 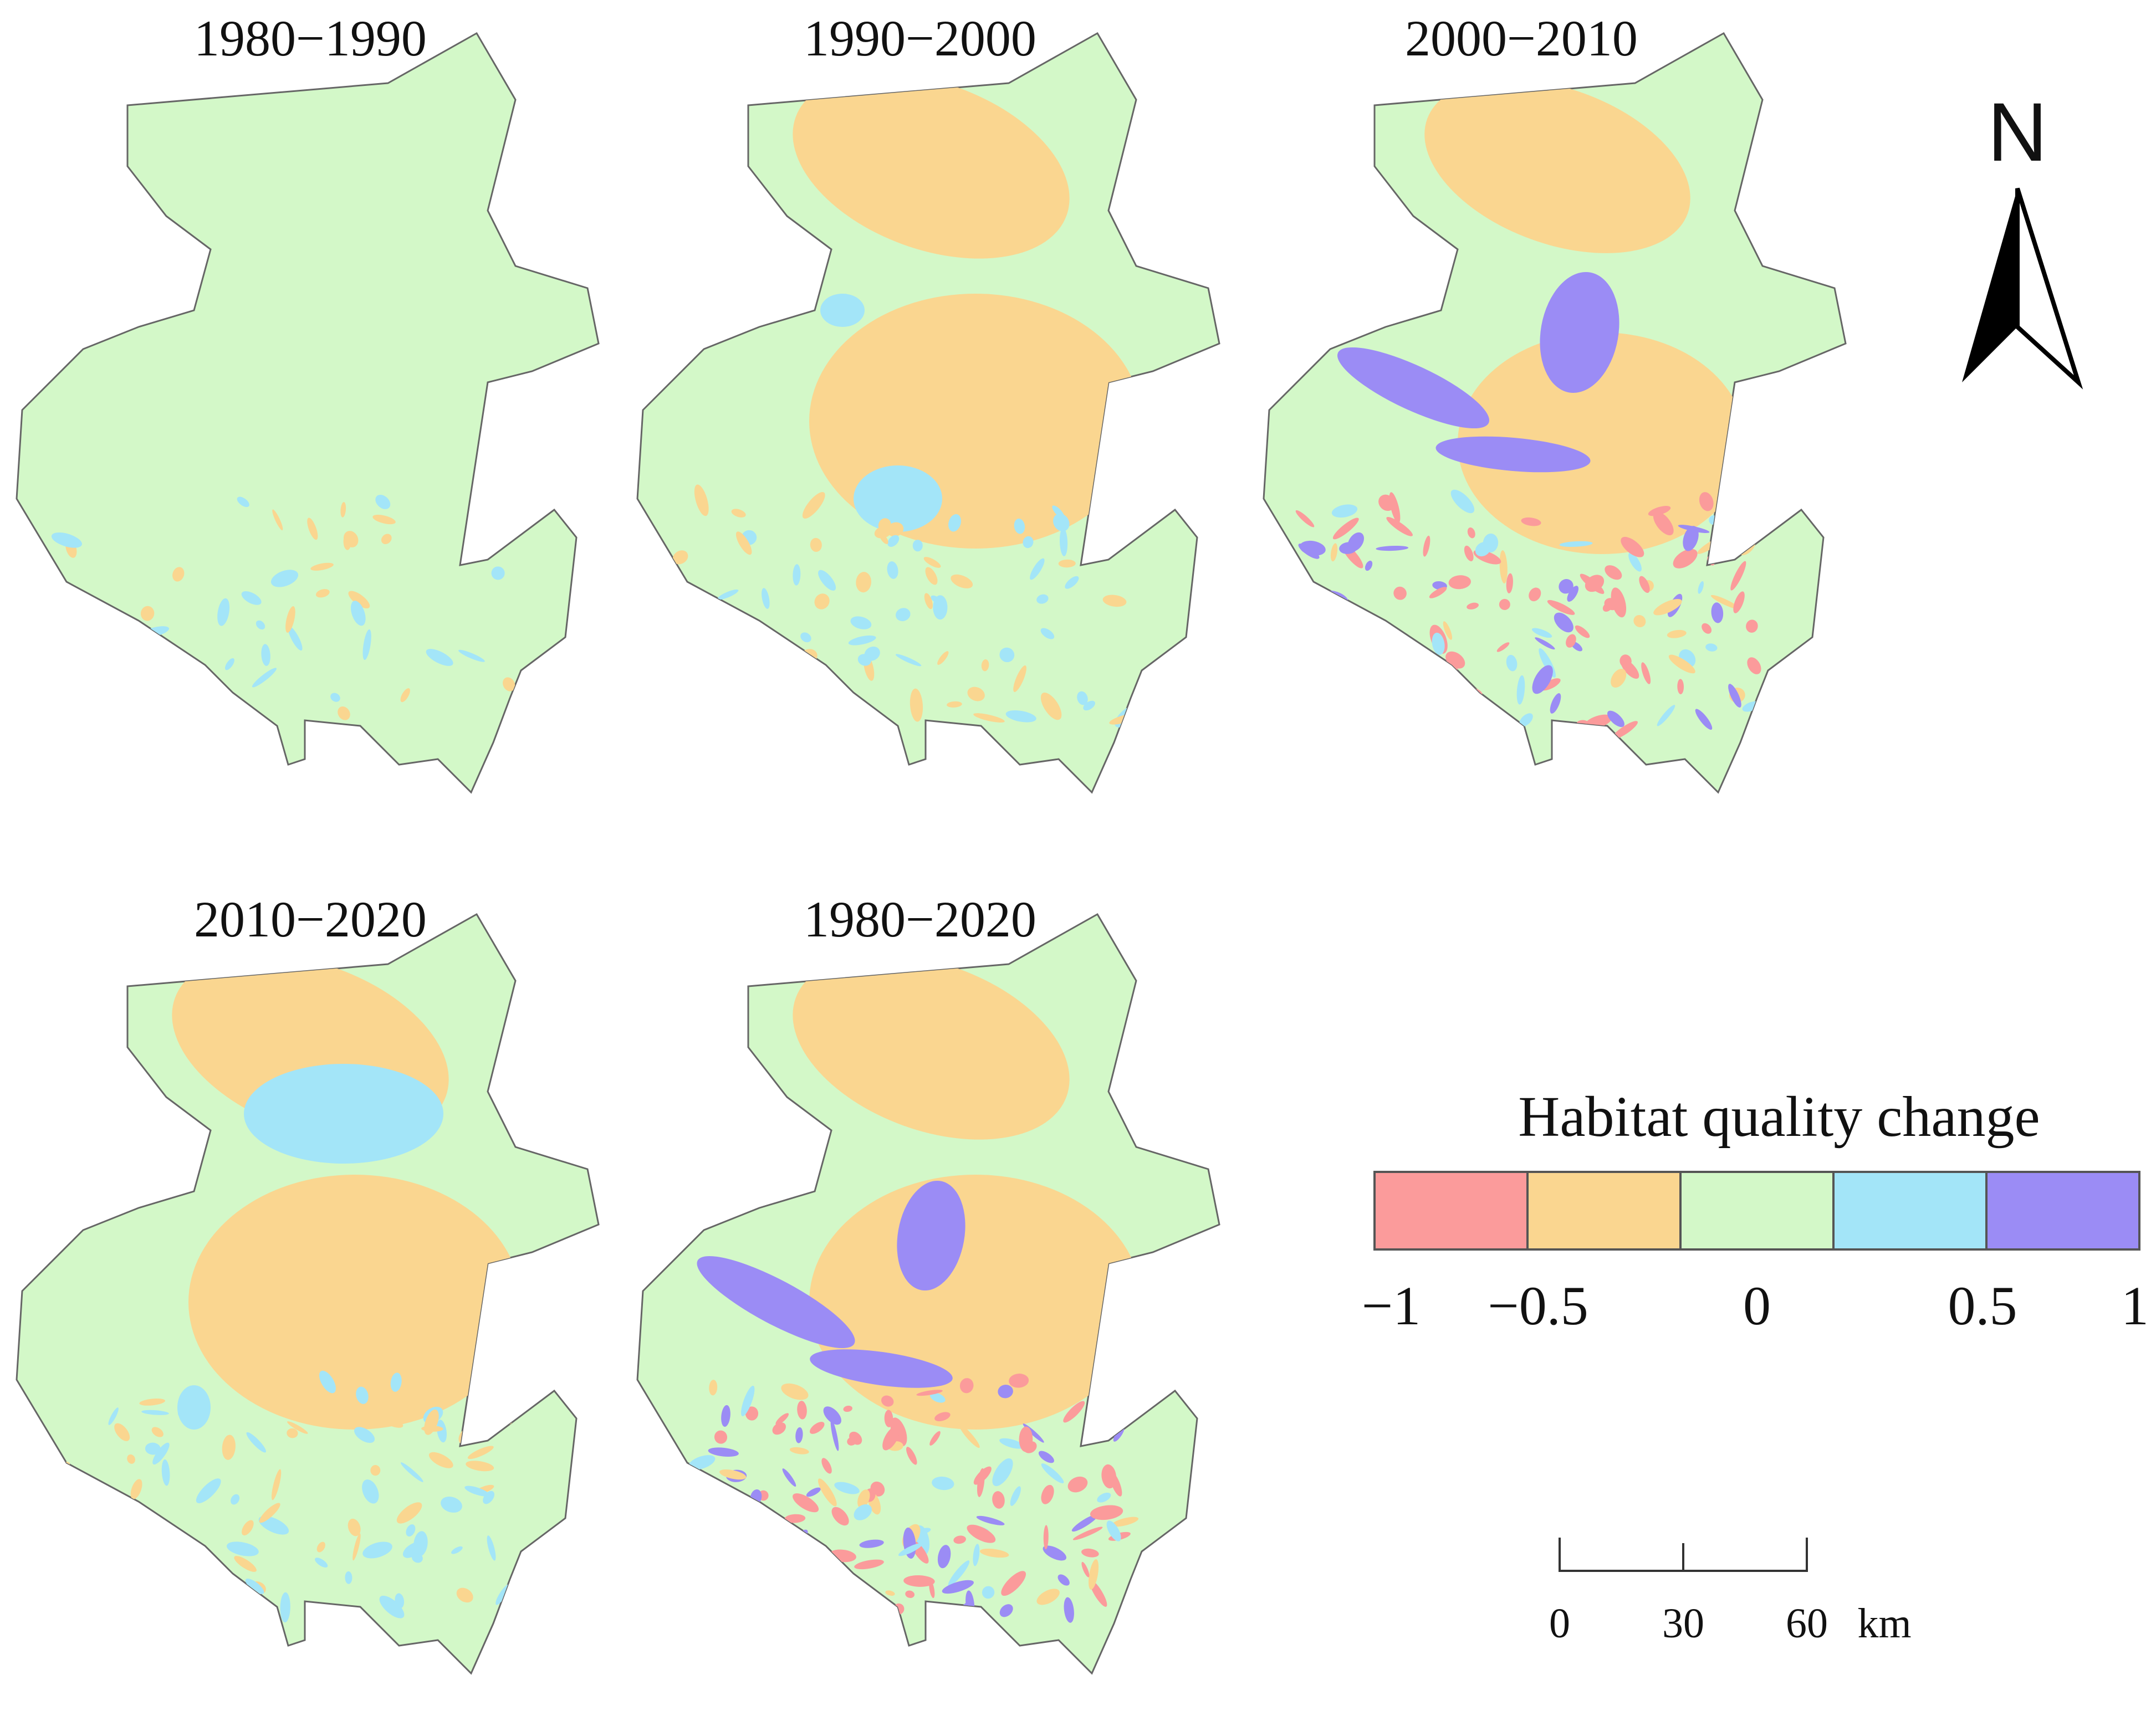 I want to click on north-arrow-right-half, so click(x=2049, y=288).